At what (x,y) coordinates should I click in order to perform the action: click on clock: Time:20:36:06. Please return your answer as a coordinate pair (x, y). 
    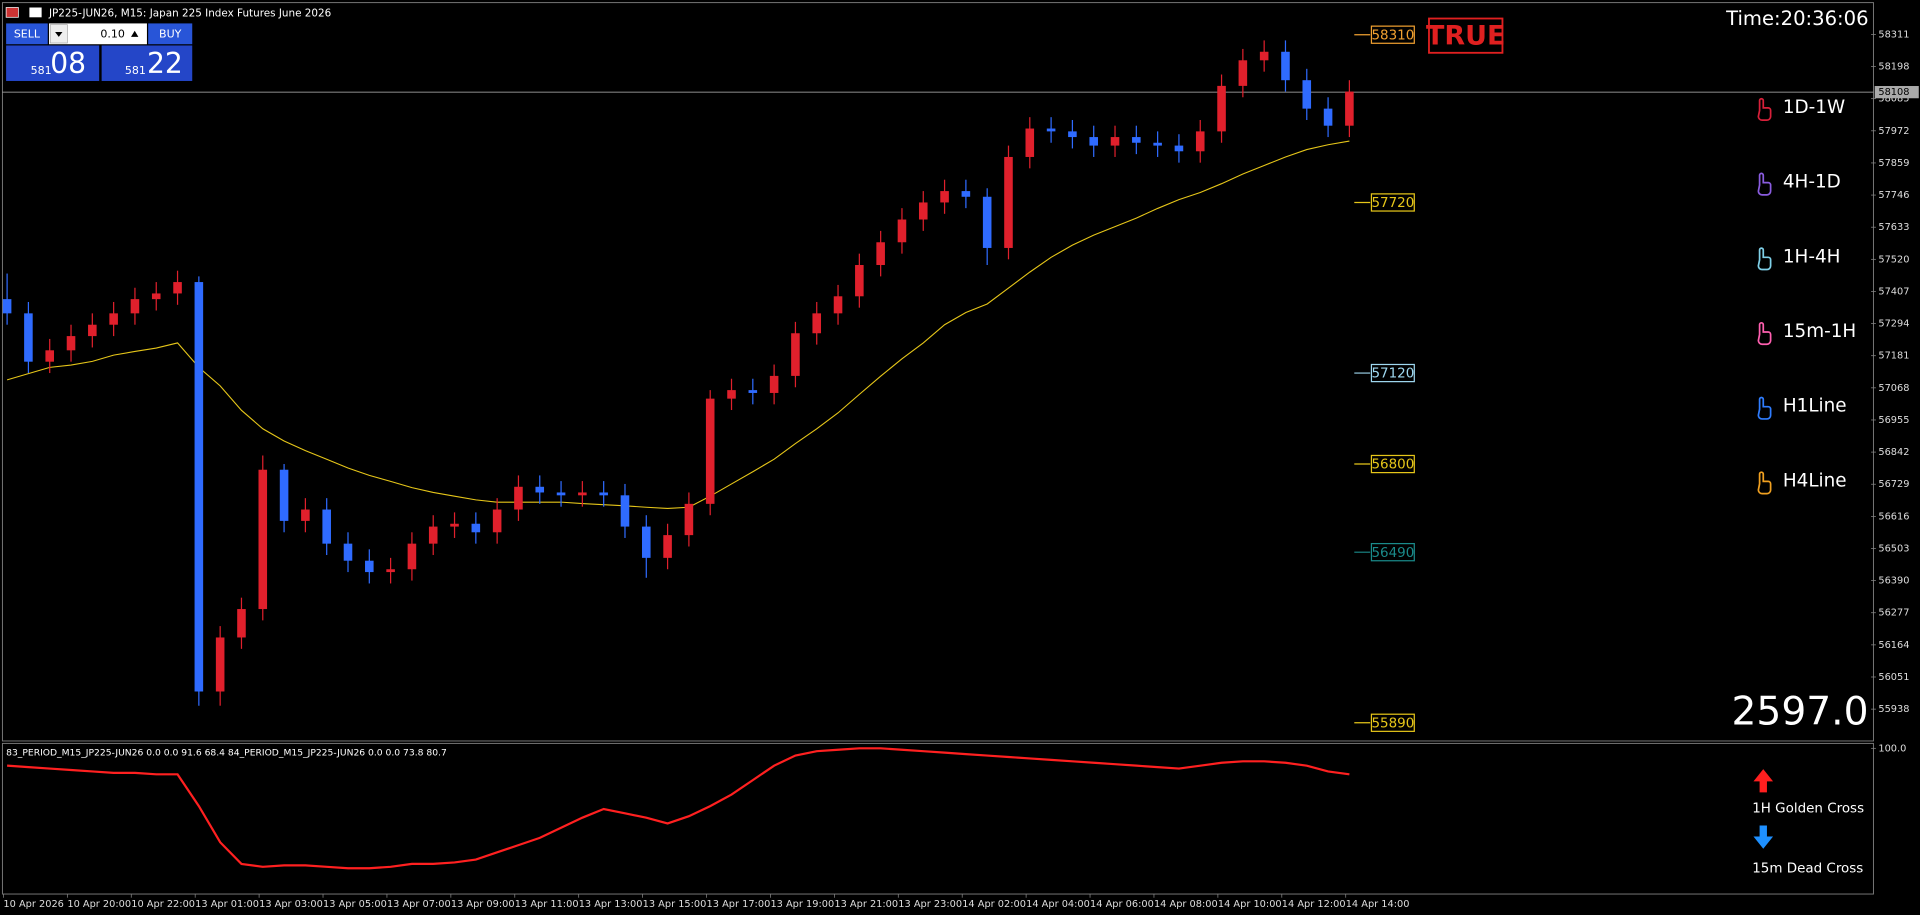
    Looking at the image, I should click on (1796, 18).